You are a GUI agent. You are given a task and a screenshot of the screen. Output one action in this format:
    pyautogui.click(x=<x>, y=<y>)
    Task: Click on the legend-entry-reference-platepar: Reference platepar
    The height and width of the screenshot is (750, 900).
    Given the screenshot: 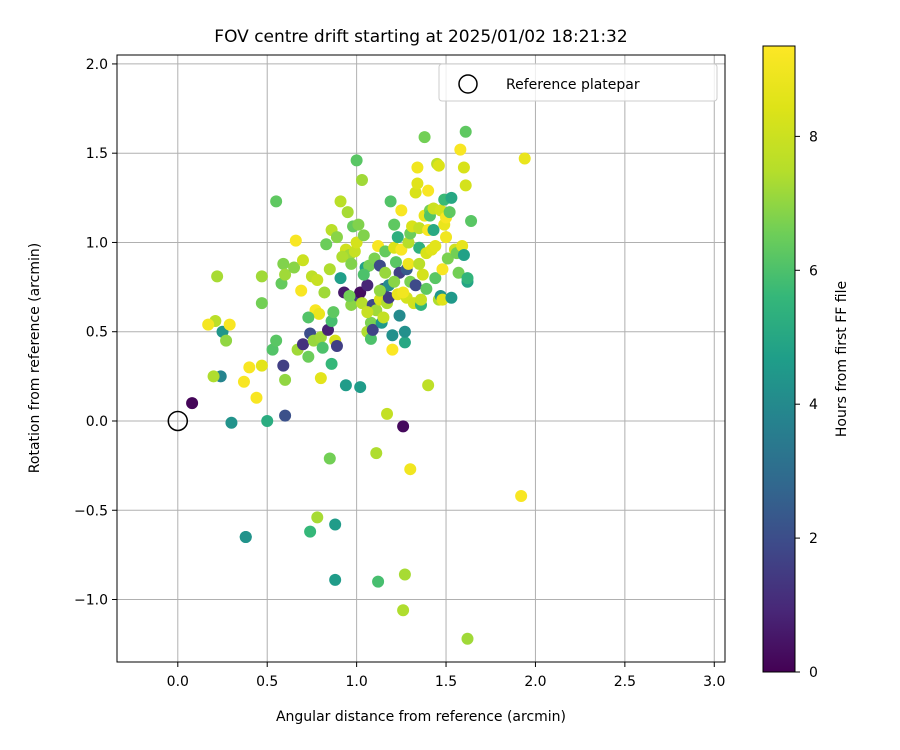 What is the action you would take?
    pyautogui.click(x=573, y=85)
    